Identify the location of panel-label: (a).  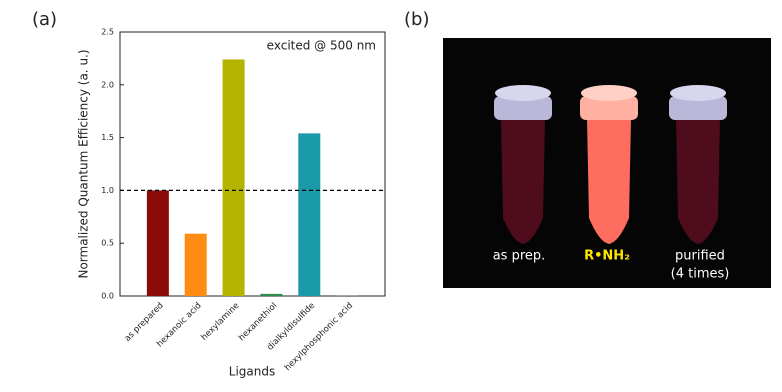
(44, 19).